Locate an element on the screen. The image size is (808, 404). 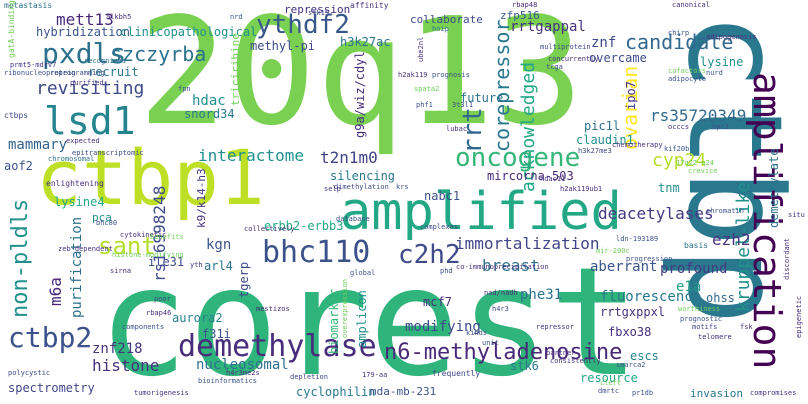
word-benefits: benefits is located at coordinates (167, 237).